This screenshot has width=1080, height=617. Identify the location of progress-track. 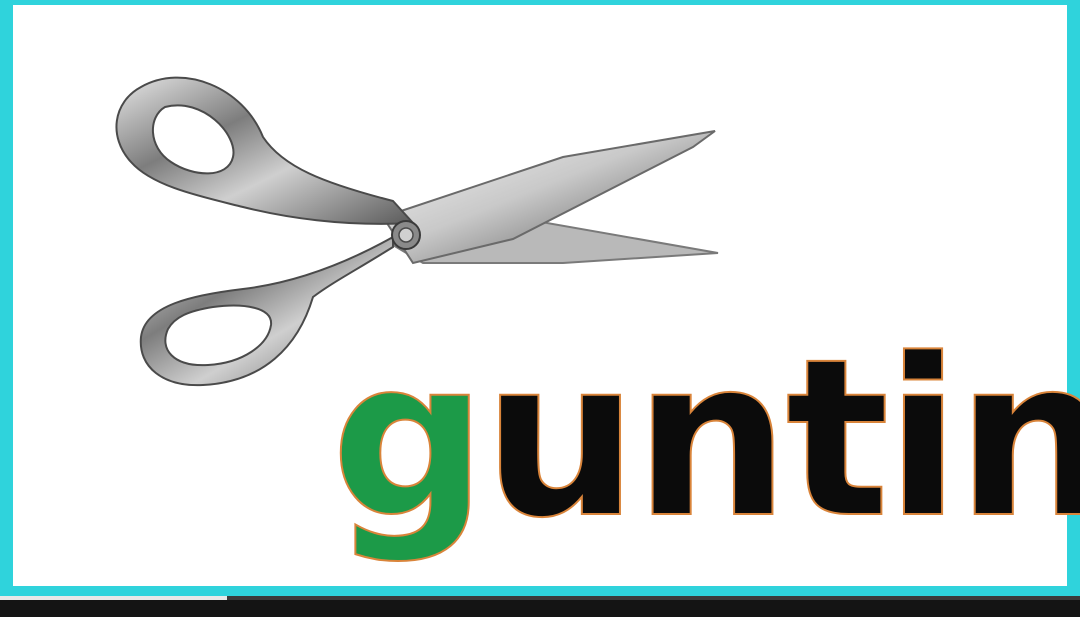
(540, 598).